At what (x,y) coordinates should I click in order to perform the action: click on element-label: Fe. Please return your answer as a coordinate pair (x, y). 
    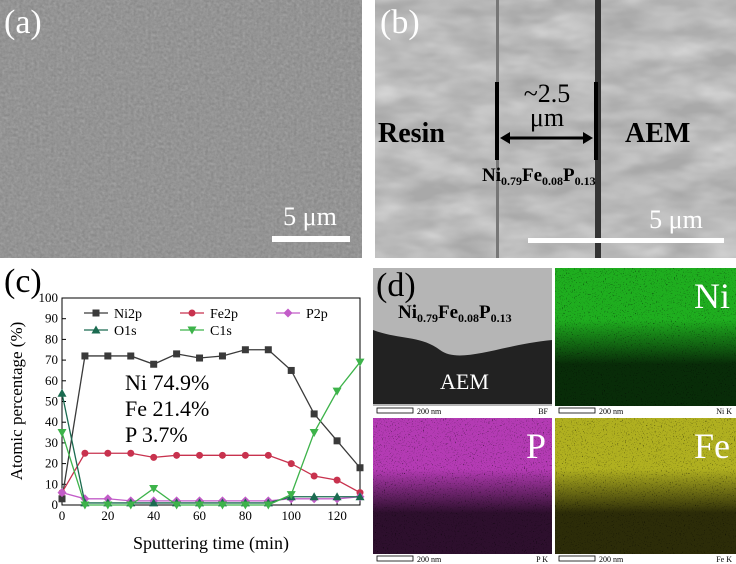
    Looking at the image, I should click on (712, 446).